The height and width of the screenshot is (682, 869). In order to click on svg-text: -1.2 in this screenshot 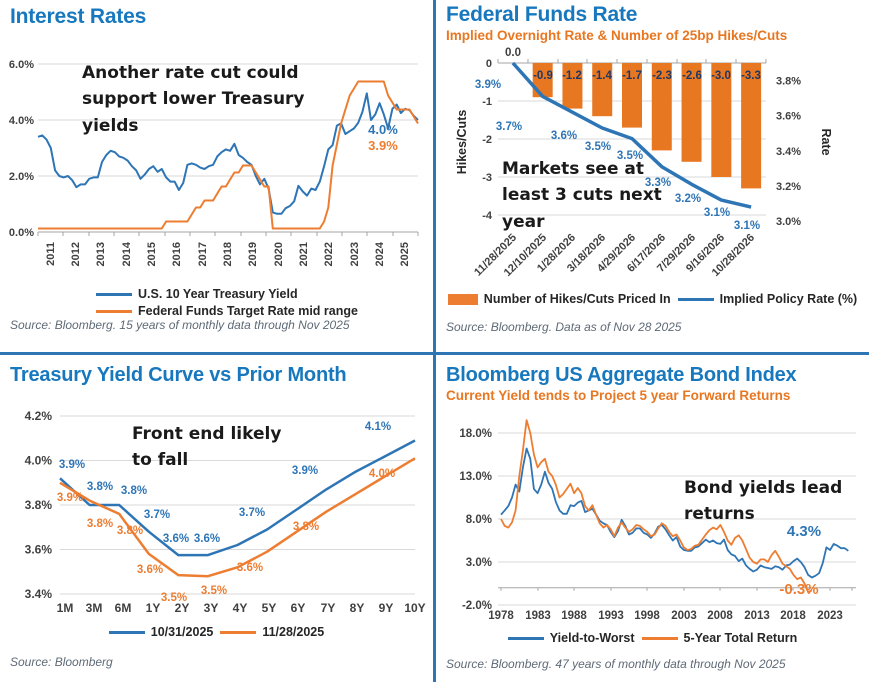, I will do `click(572, 76)`.